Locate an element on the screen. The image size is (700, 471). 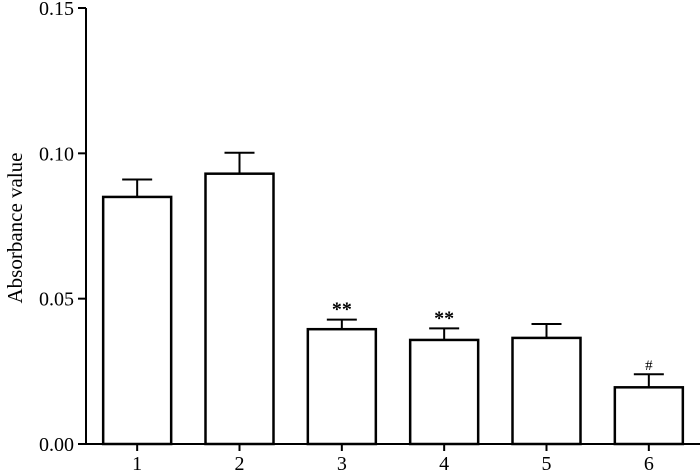
y-axis-label: Absorbance value is located at coordinates (15, 227).